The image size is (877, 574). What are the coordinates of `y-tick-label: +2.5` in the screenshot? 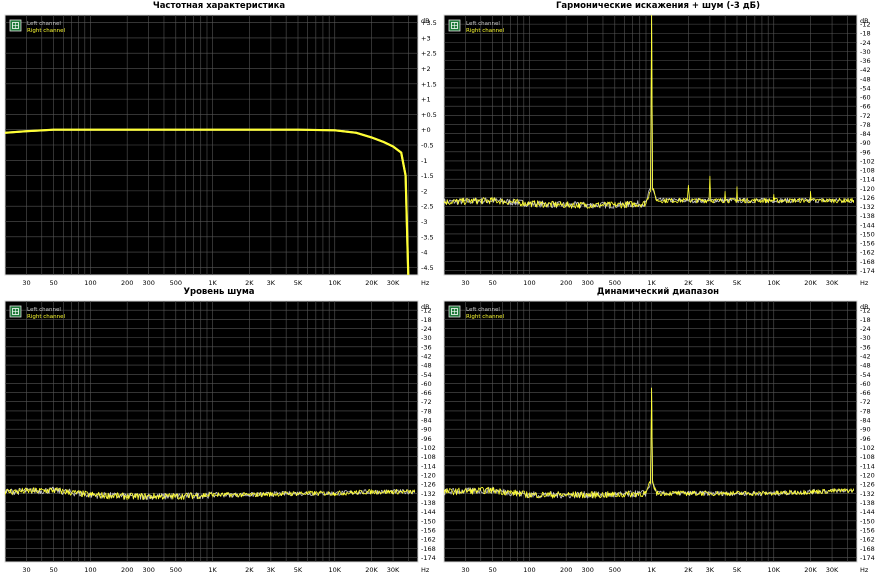 It's located at (429, 54).